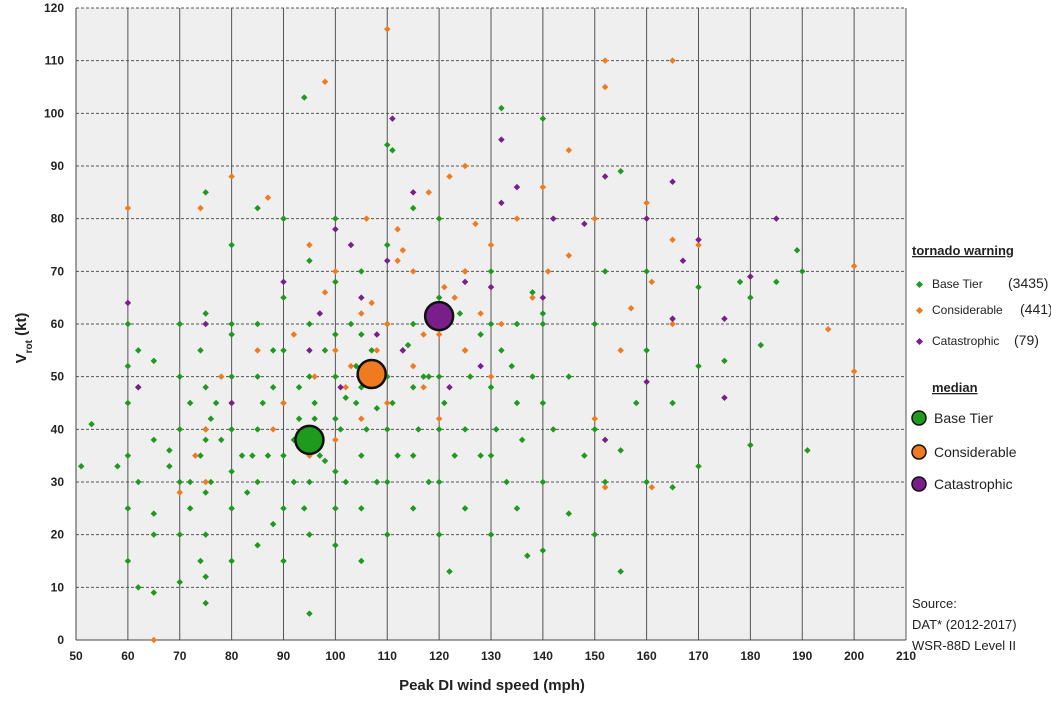 This screenshot has width=1051, height=712. What do you see at coordinates (967, 310) in the screenshot?
I see `legend-considerable-label: Considerable` at bounding box center [967, 310].